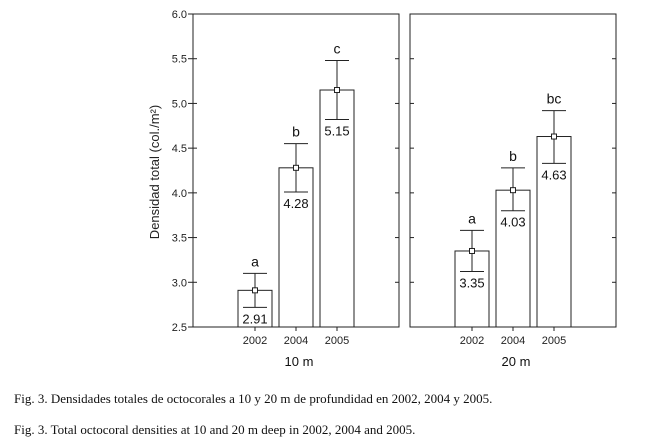 This screenshot has height=446, width=646. What do you see at coordinates (179, 328) in the screenshot?
I see `y-tick-label: 2.5` at bounding box center [179, 328].